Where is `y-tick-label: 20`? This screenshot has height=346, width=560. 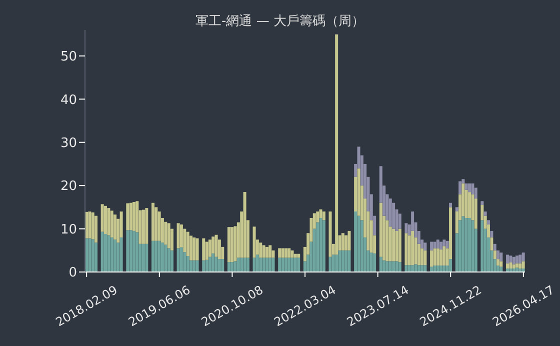
y-tick-label: 20 is located at coordinates (68, 186).